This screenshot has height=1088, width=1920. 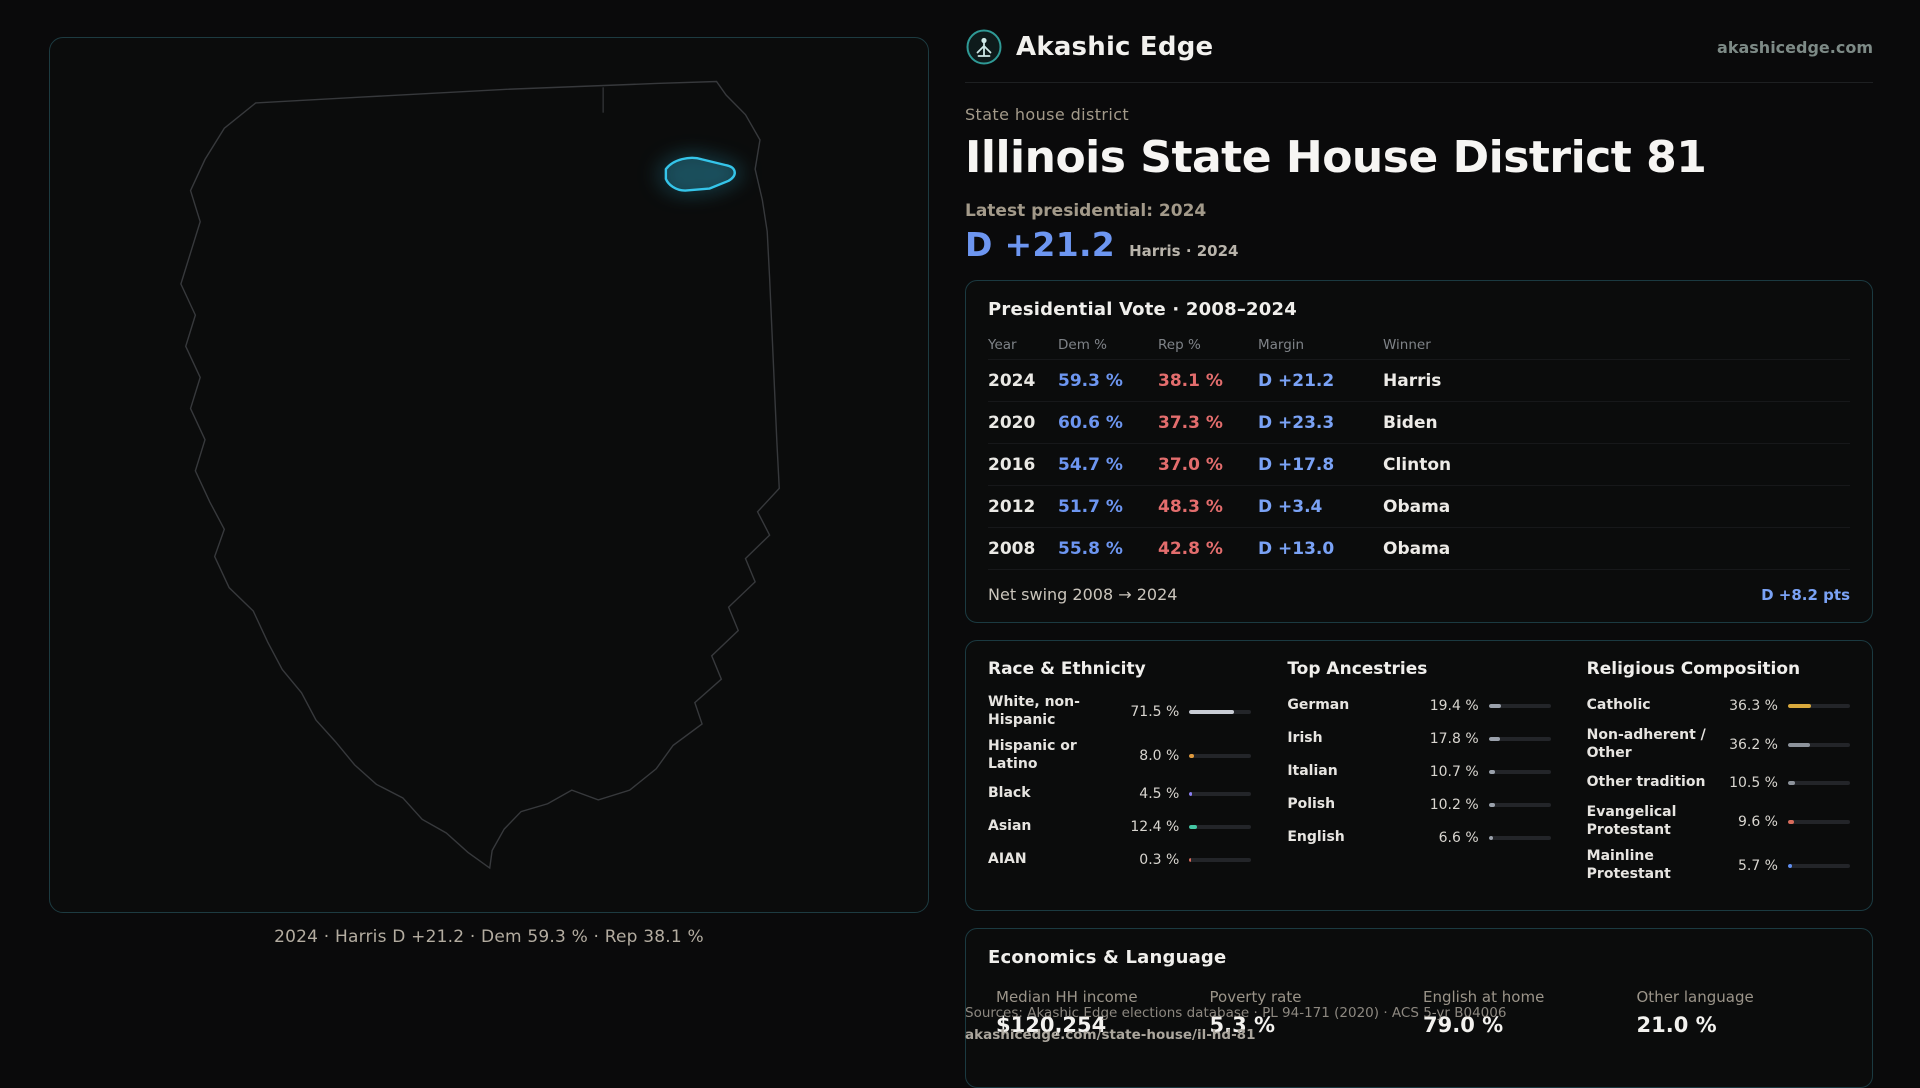 What do you see at coordinates (1296, 548) in the screenshot?
I see `pres-margin: D +13.0` at bounding box center [1296, 548].